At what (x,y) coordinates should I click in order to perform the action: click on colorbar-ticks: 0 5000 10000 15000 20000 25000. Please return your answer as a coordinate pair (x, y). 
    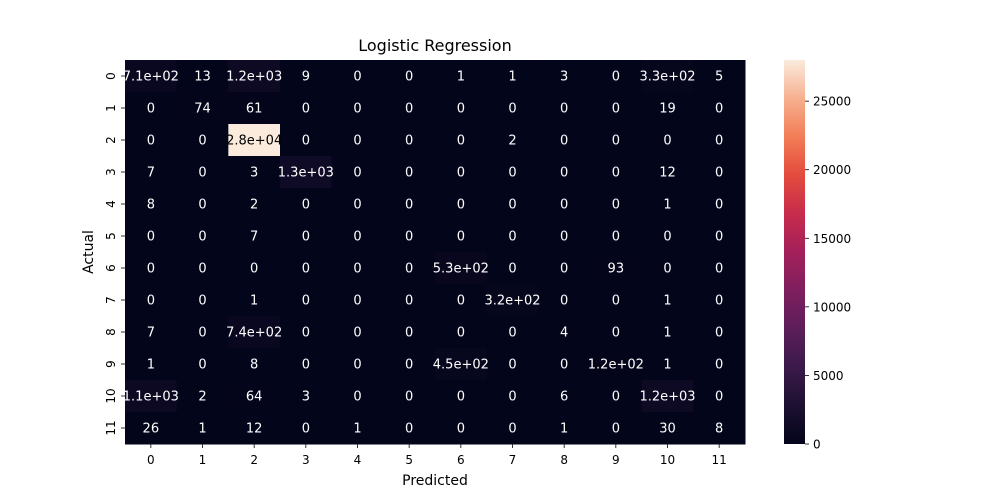
    Looking at the image, I should click on (828, 273).